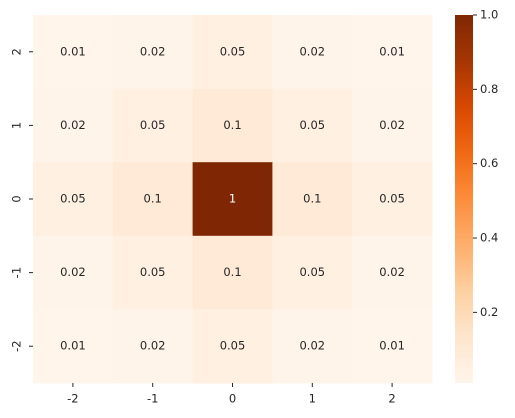  Describe the element at coordinates (489, 238) in the screenshot. I see `colorbar-tick-label: 0.4` at that location.